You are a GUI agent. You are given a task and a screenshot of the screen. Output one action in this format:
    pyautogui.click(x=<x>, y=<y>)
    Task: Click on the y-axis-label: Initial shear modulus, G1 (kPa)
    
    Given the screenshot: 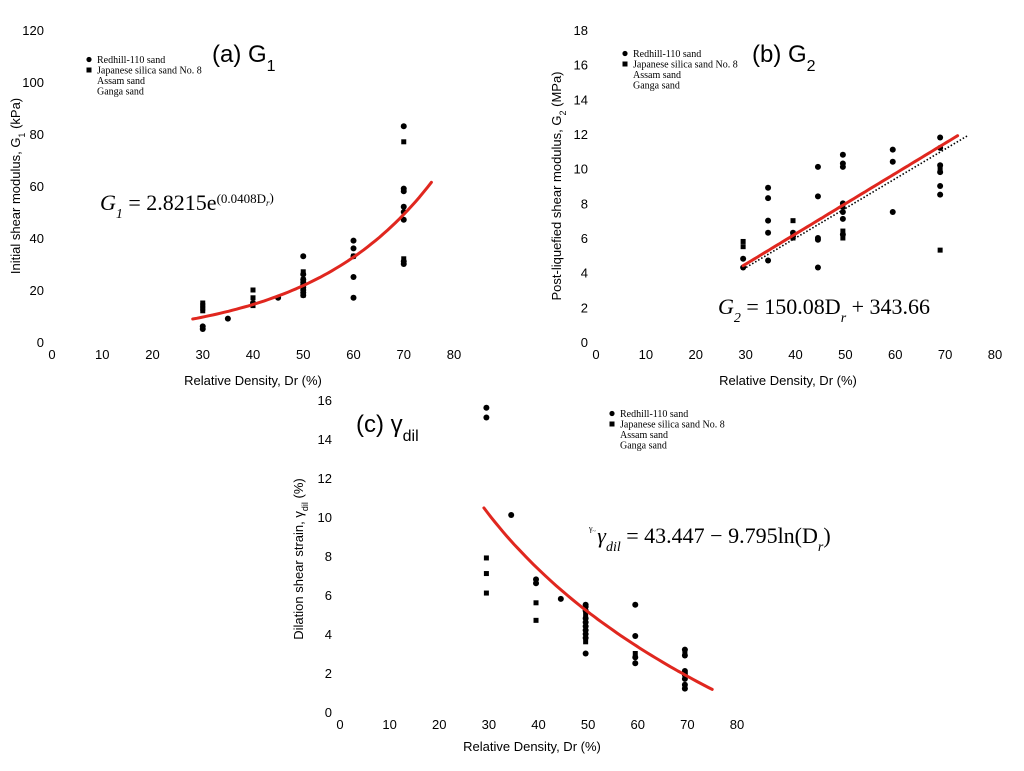 What is the action you would take?
    pyautogui.click(x=17, y=186)
    